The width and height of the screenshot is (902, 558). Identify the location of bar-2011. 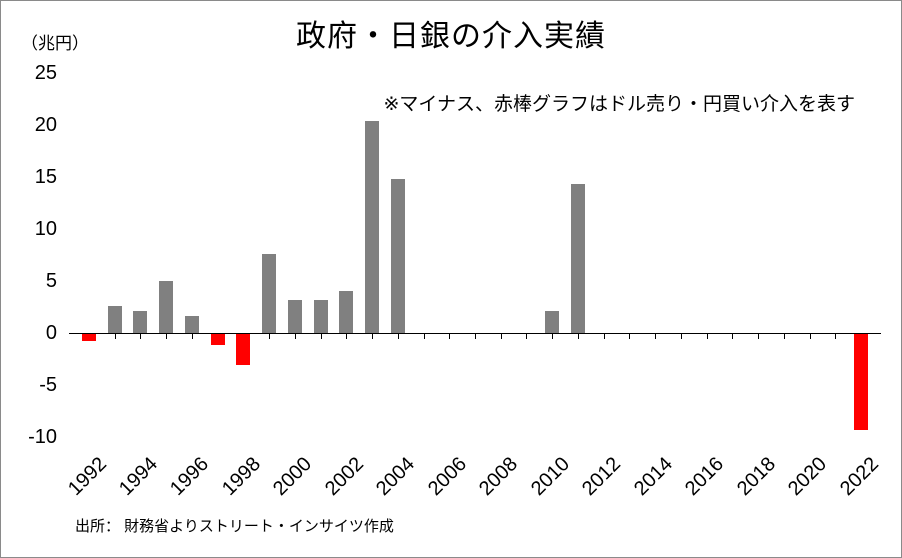
(578, 258).